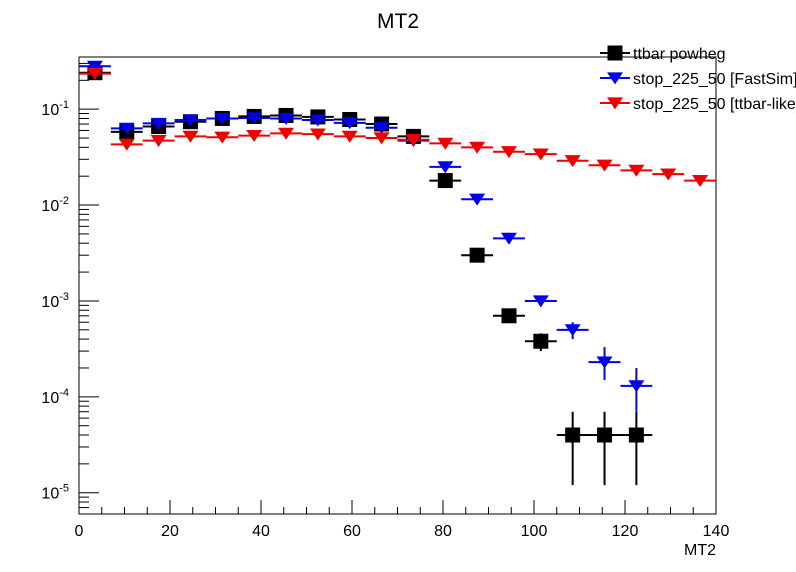  I want to click on x-tick-label: 140, so click(716, 531).